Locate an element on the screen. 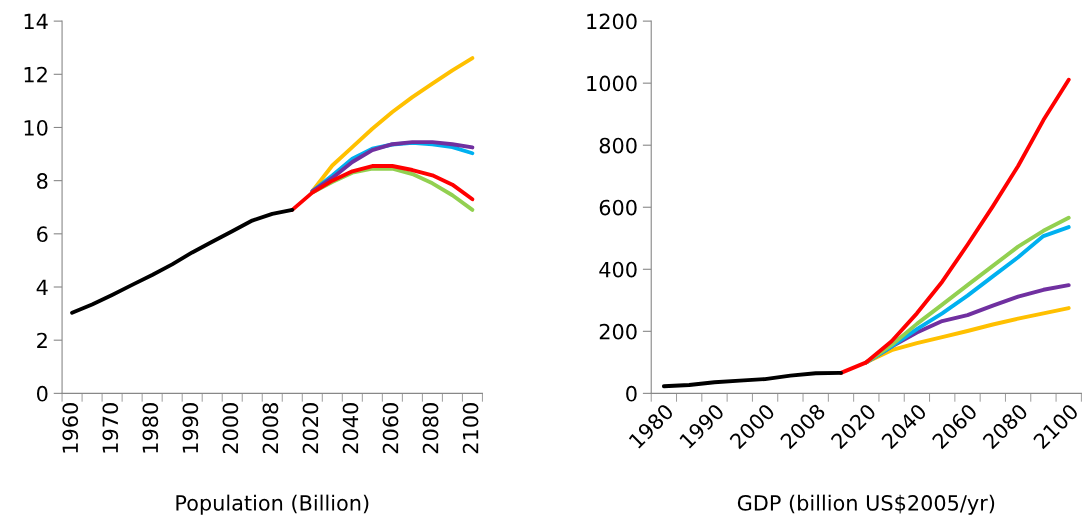 This screenshot has height=528, width=1089. y-tick-label: 600 is located at coordinates (618, 207).